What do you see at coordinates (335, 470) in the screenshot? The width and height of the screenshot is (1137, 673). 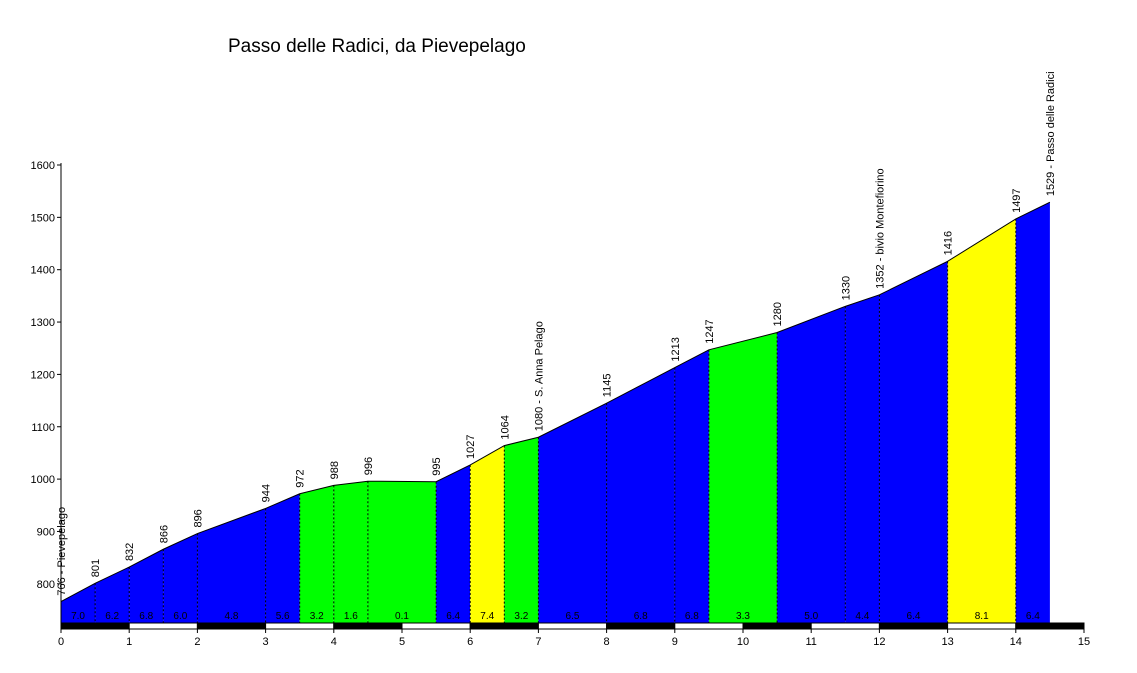 I see `altitude-label: 988` at bounding box center [335, 470].